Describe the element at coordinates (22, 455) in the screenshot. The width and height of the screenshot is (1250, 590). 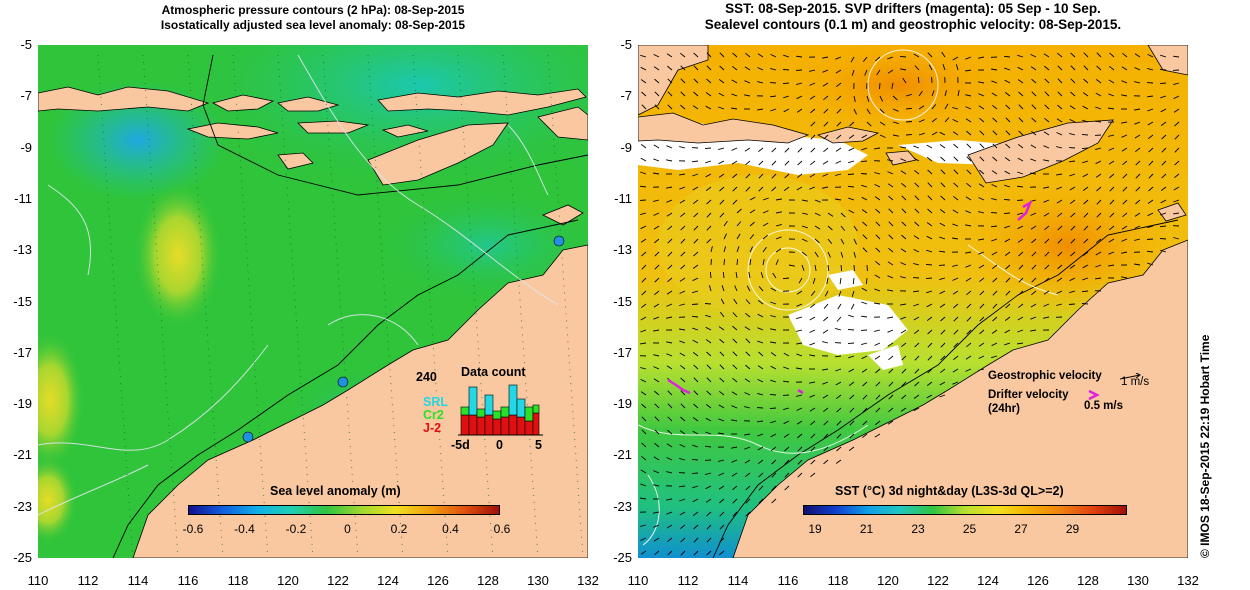
I see `lat-tick-left: -21` at that location.